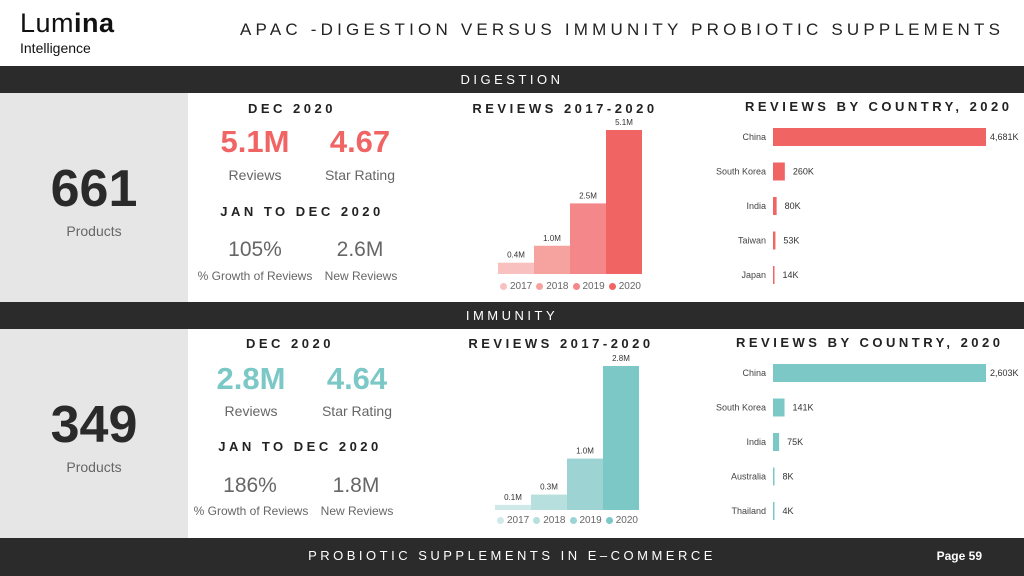 The width and height of the screenshot is (1024, 576). Describe the element at coordinates (518, 520) in the screenshot. I see `immunity-reviews-legend-label: 2017` at that location.